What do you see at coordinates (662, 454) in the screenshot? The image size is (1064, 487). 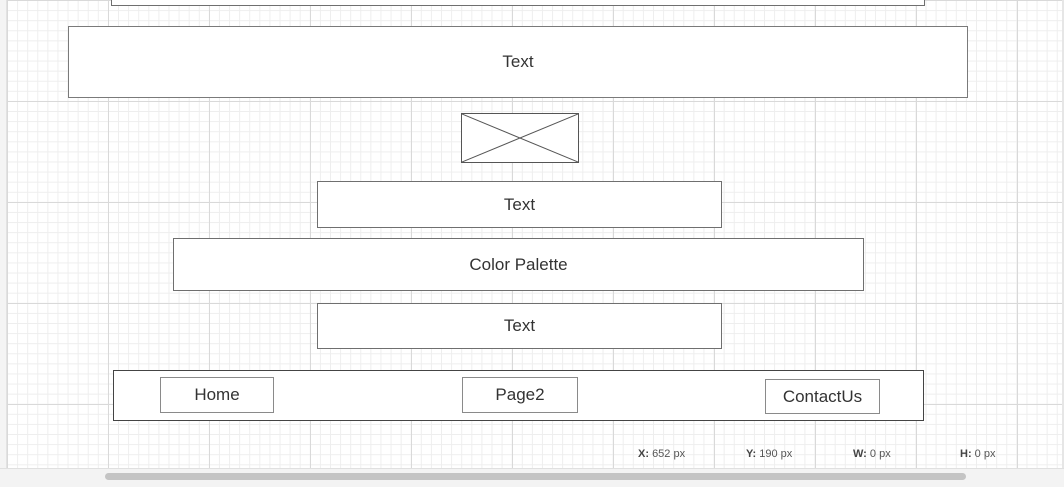 I see `status-x: X: 652 px` at bounding box center [662, 454].